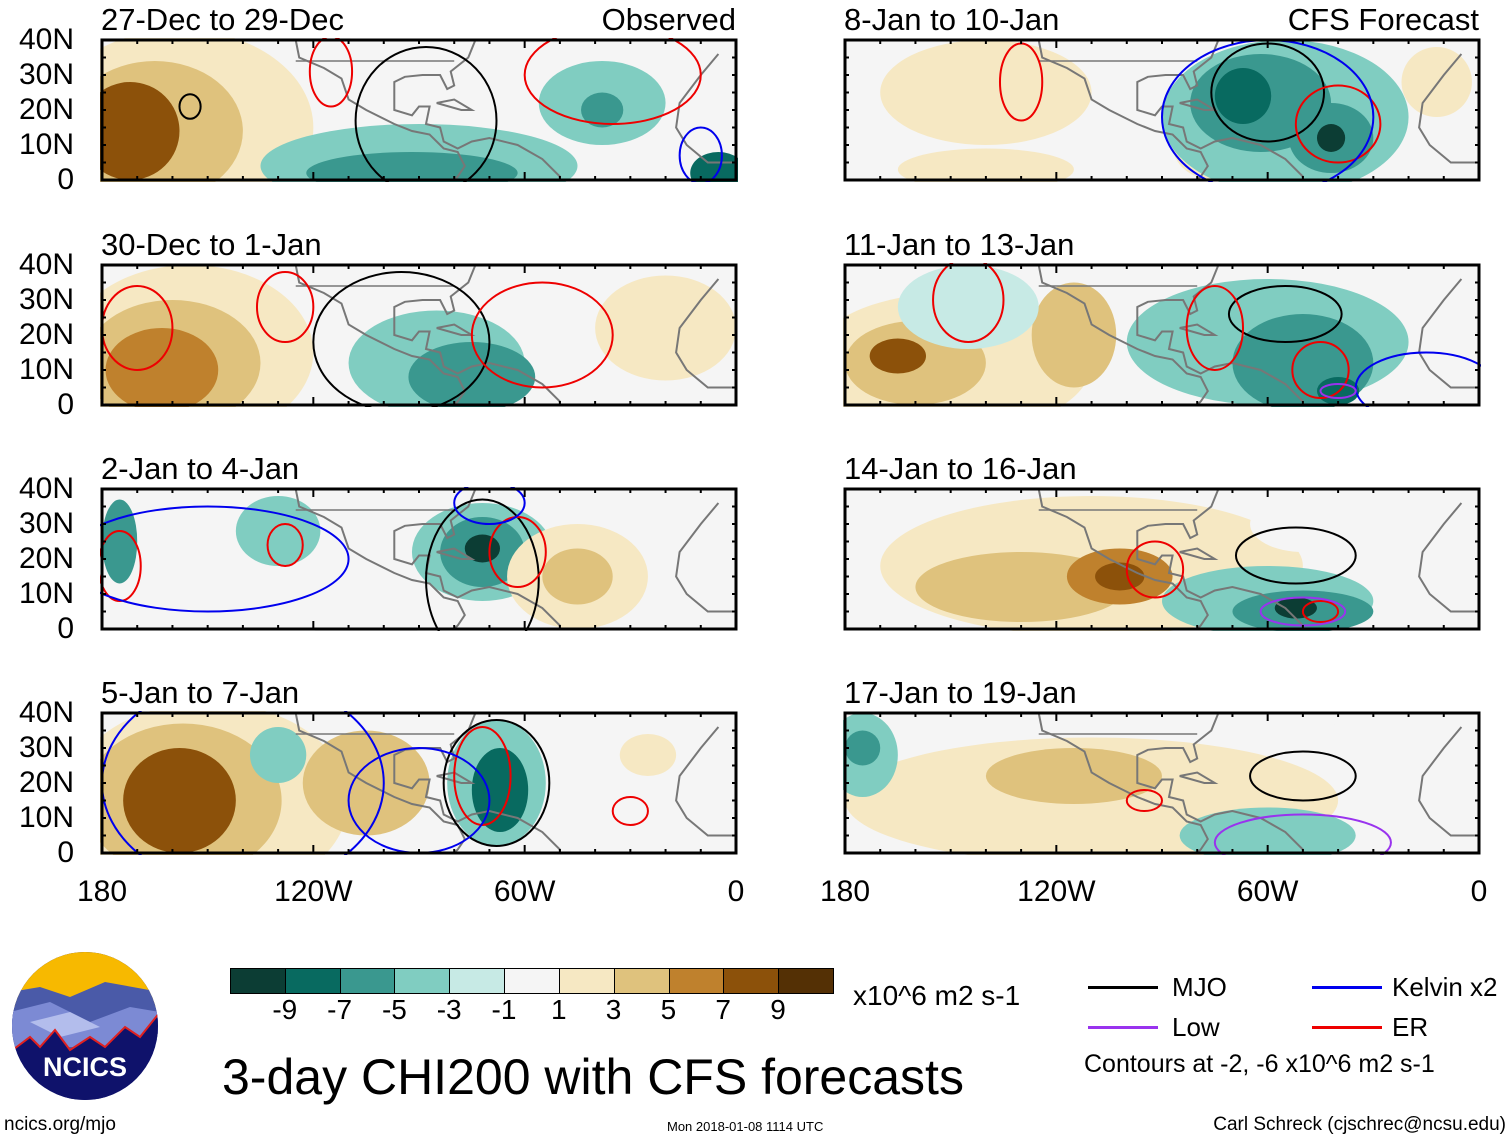 The image size is (1510, 1141). Describe the element at coordinates (200, 692) in the screenshot. I see `panel-title: 5-Jan to 7-Jan` at that location.